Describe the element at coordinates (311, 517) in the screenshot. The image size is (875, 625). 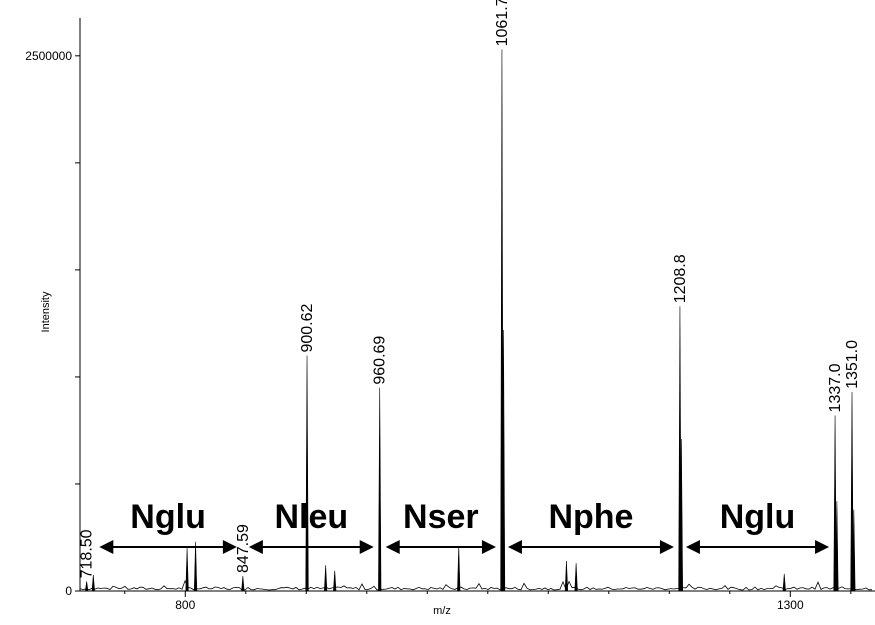
I see `annotation-label: Nleu` at that location.